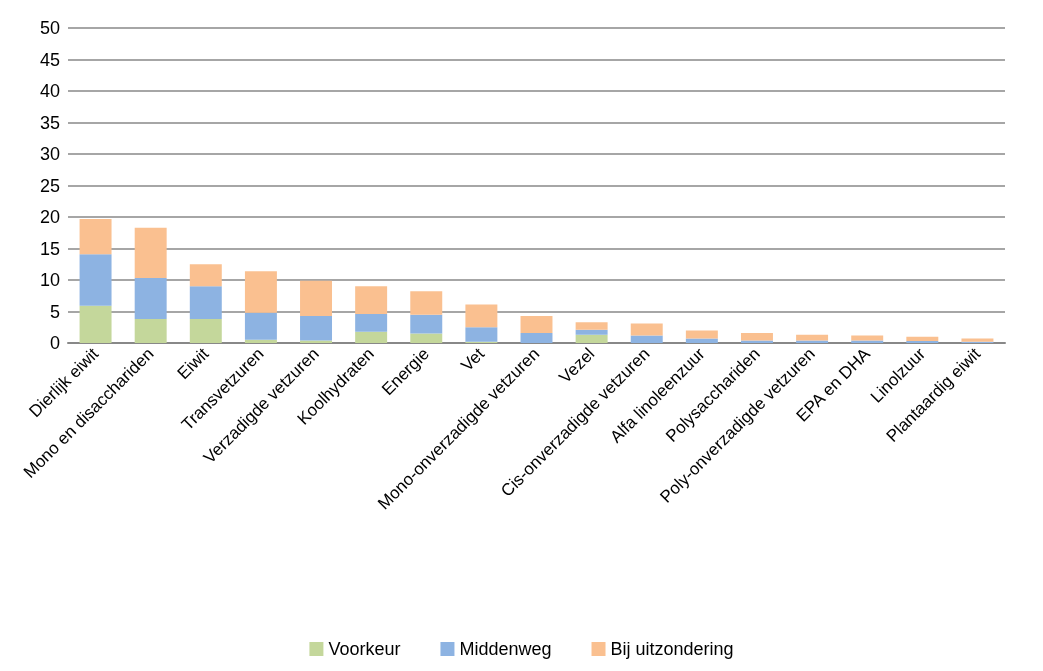 The width and height of the screenshot is (1043, 671). I want to click on y-tick-label: 30, so click(49, 154).